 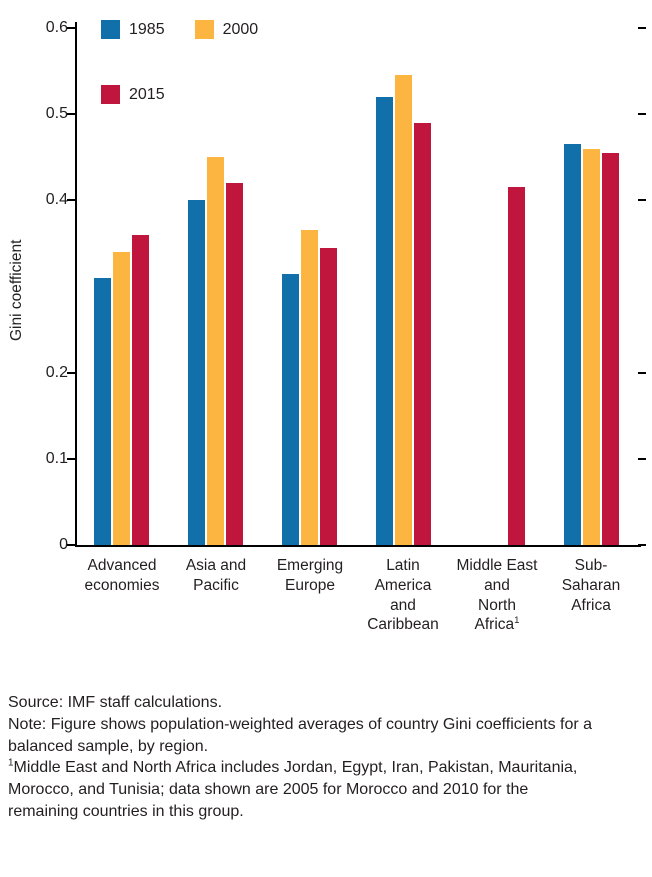 What do you see at coordinates (179, 62) in the screenshot?
I see `legend: 1985 2000 2015` at bounding box center [179, 62].